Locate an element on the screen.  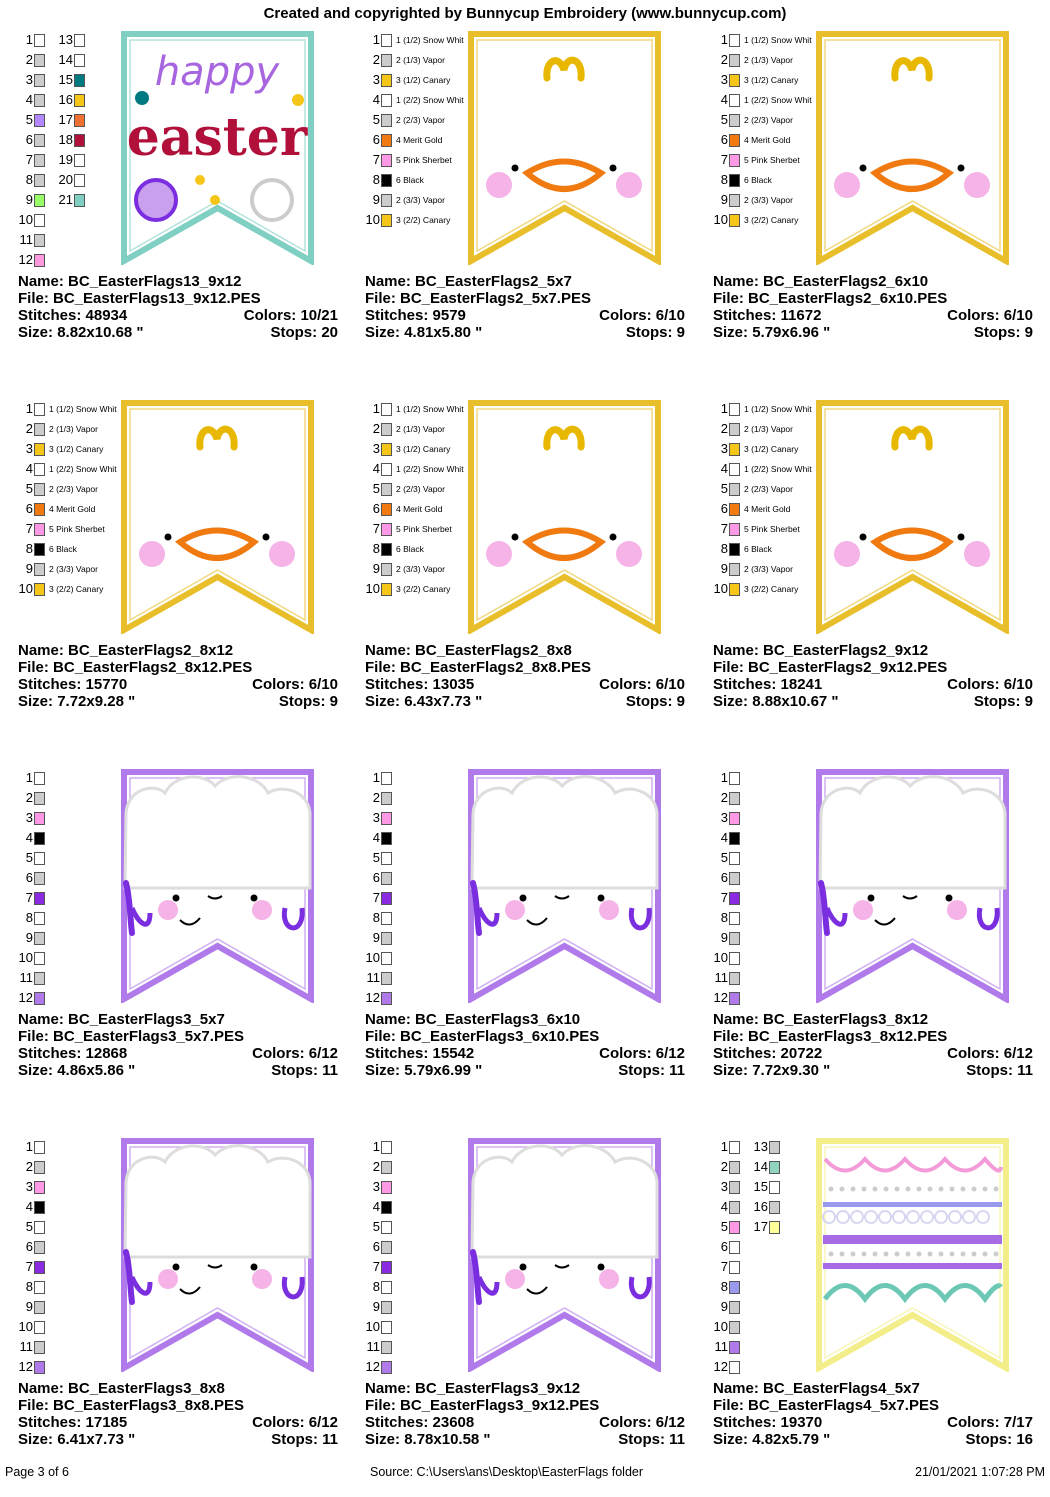
design-size: Size: 6.43x7.73 " is located at coordinates (424, 701).